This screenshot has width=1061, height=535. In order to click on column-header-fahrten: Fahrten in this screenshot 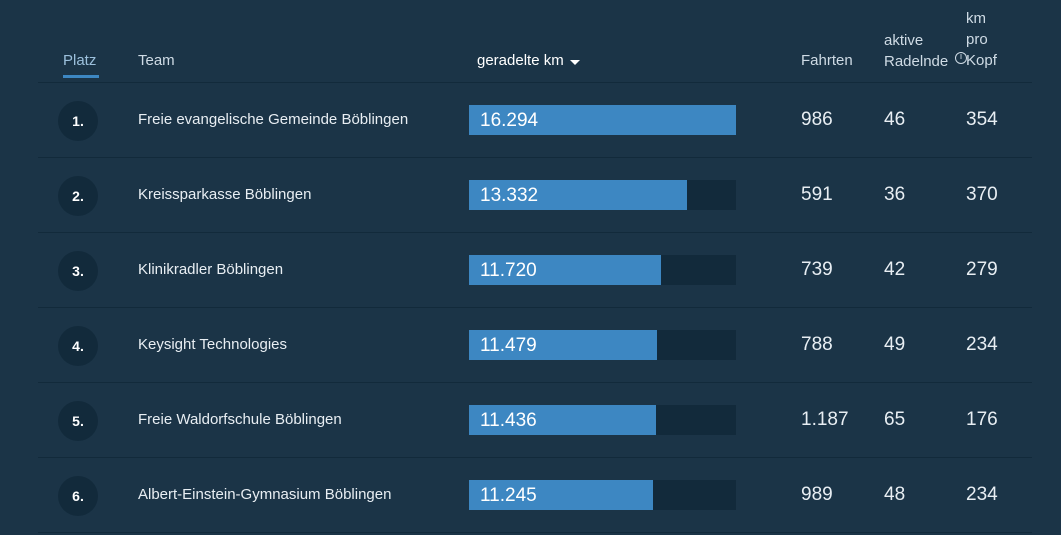, I will do `click(827, 60)`.